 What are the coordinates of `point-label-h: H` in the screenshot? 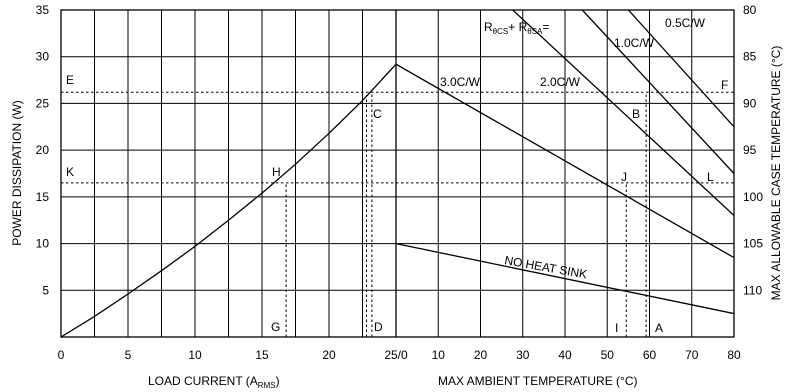 It's located at (276, 172).